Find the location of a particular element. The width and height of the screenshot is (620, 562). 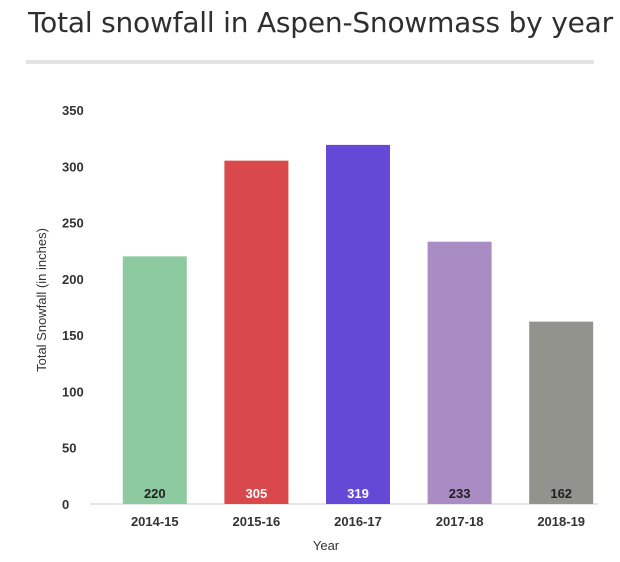

x-tick-label: 2014-15 is located at coordinates (155, 521).